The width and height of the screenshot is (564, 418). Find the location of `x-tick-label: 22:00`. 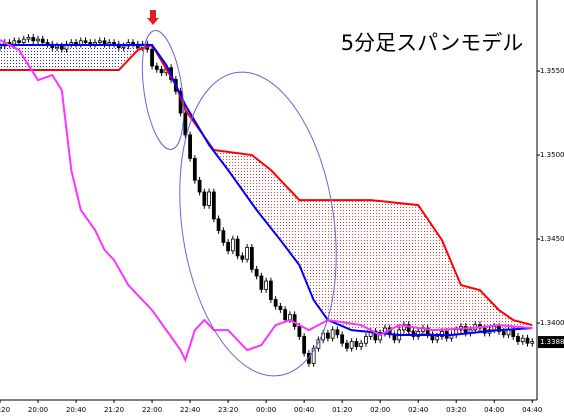

x-tick-label: 22:00 is located at coordinates (152, 410).